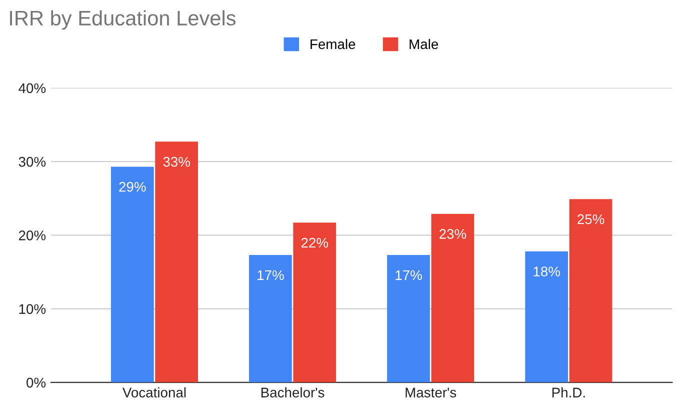 This screenshot has width=679, height=409. Describe the element at coordinates (32, 88) in the screenshot. I see `y-tick-label: 40%` at that location.